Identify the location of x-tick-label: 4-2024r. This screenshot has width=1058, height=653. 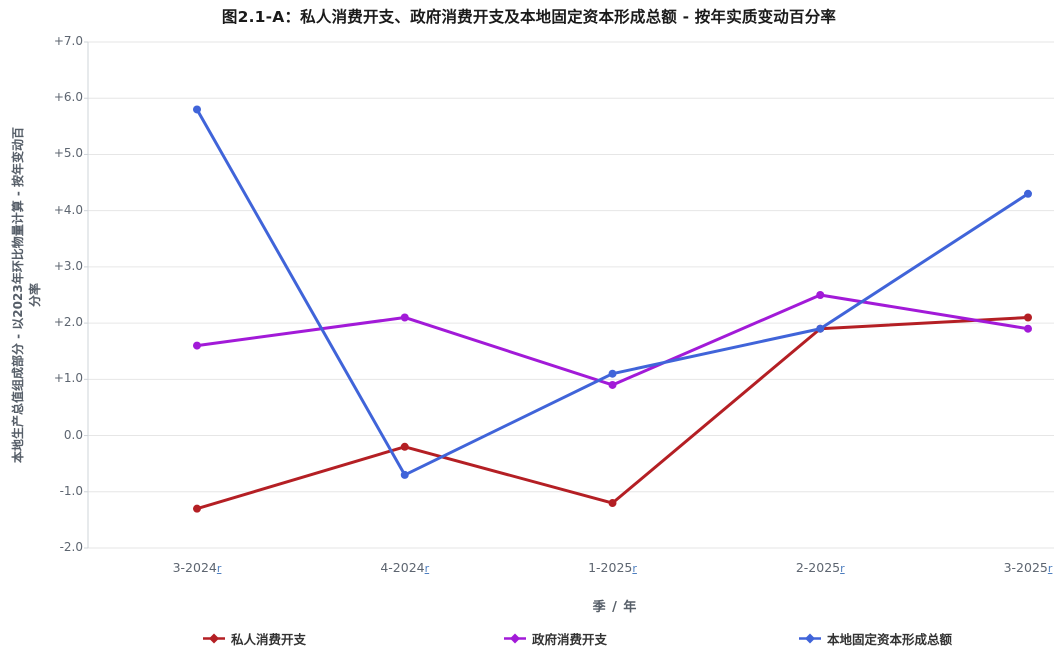
(404, 567).